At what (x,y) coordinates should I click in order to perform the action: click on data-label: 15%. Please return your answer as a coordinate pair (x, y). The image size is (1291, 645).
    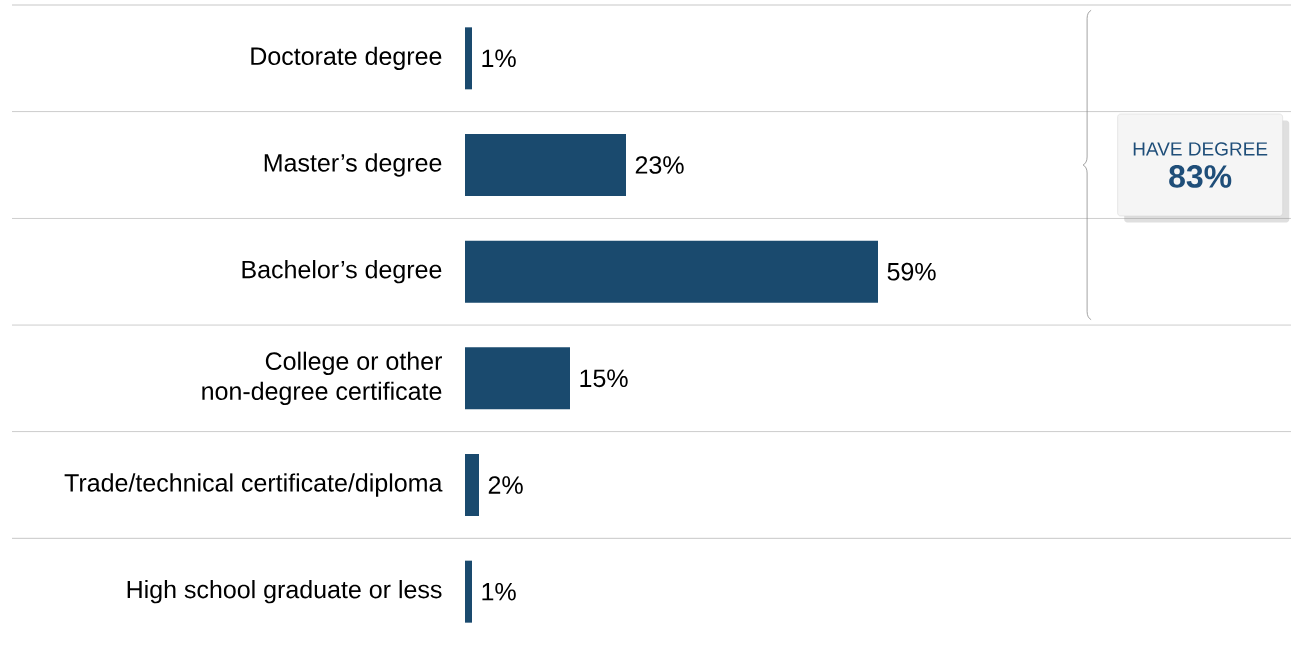
    Looking at the image, I should click on (604, 378).